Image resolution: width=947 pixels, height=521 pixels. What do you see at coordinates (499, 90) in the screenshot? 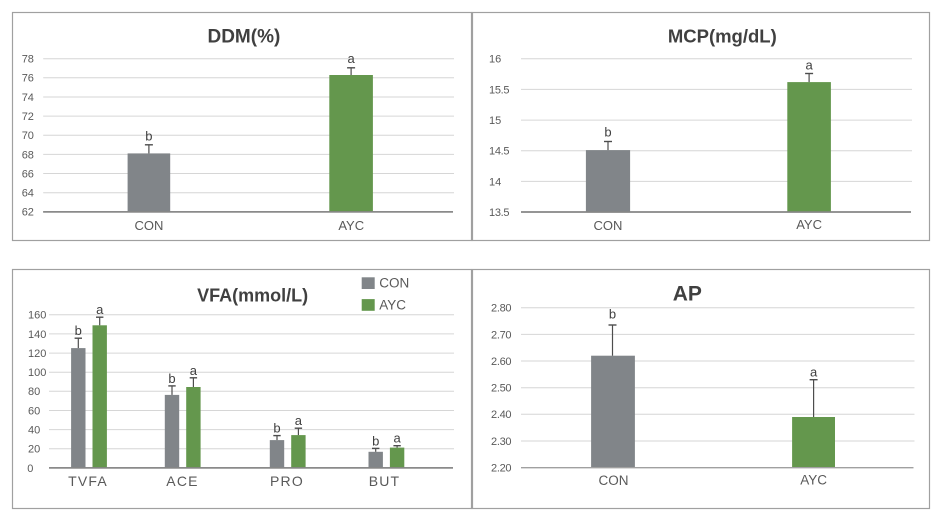
I see `svg-text: 15.5` at bounding box center [499, 90].